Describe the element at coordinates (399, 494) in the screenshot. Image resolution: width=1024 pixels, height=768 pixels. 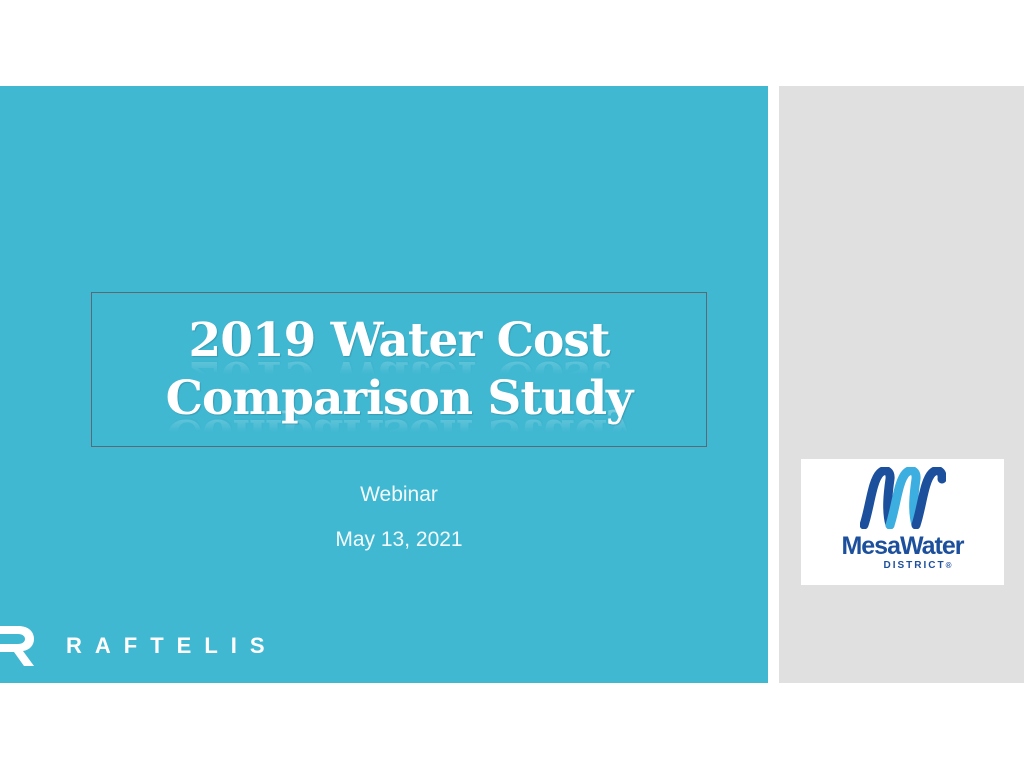
I see `subtitle: Webinar` at that location.